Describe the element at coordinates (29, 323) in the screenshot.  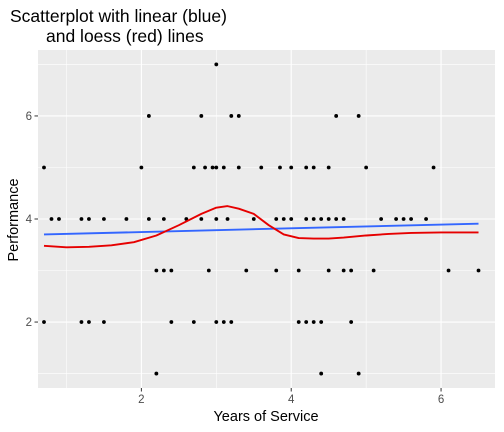
I see `y-tick-label: 2` at that location.